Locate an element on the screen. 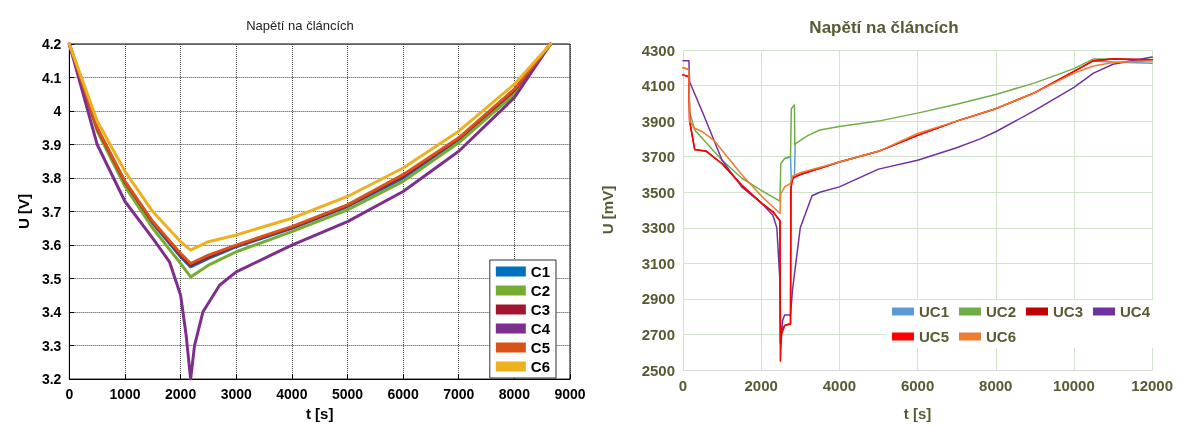  y-tick-label: 3700 is located at coordinates (658, 157).